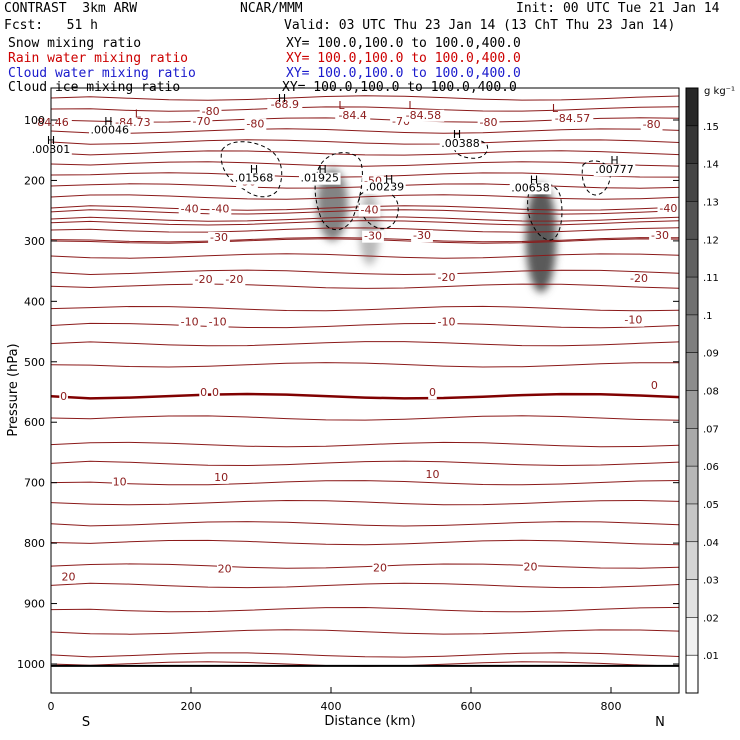 This screenshot has width=740, height=740. I want to click on y-tick-label: 600, so click(34, 422).